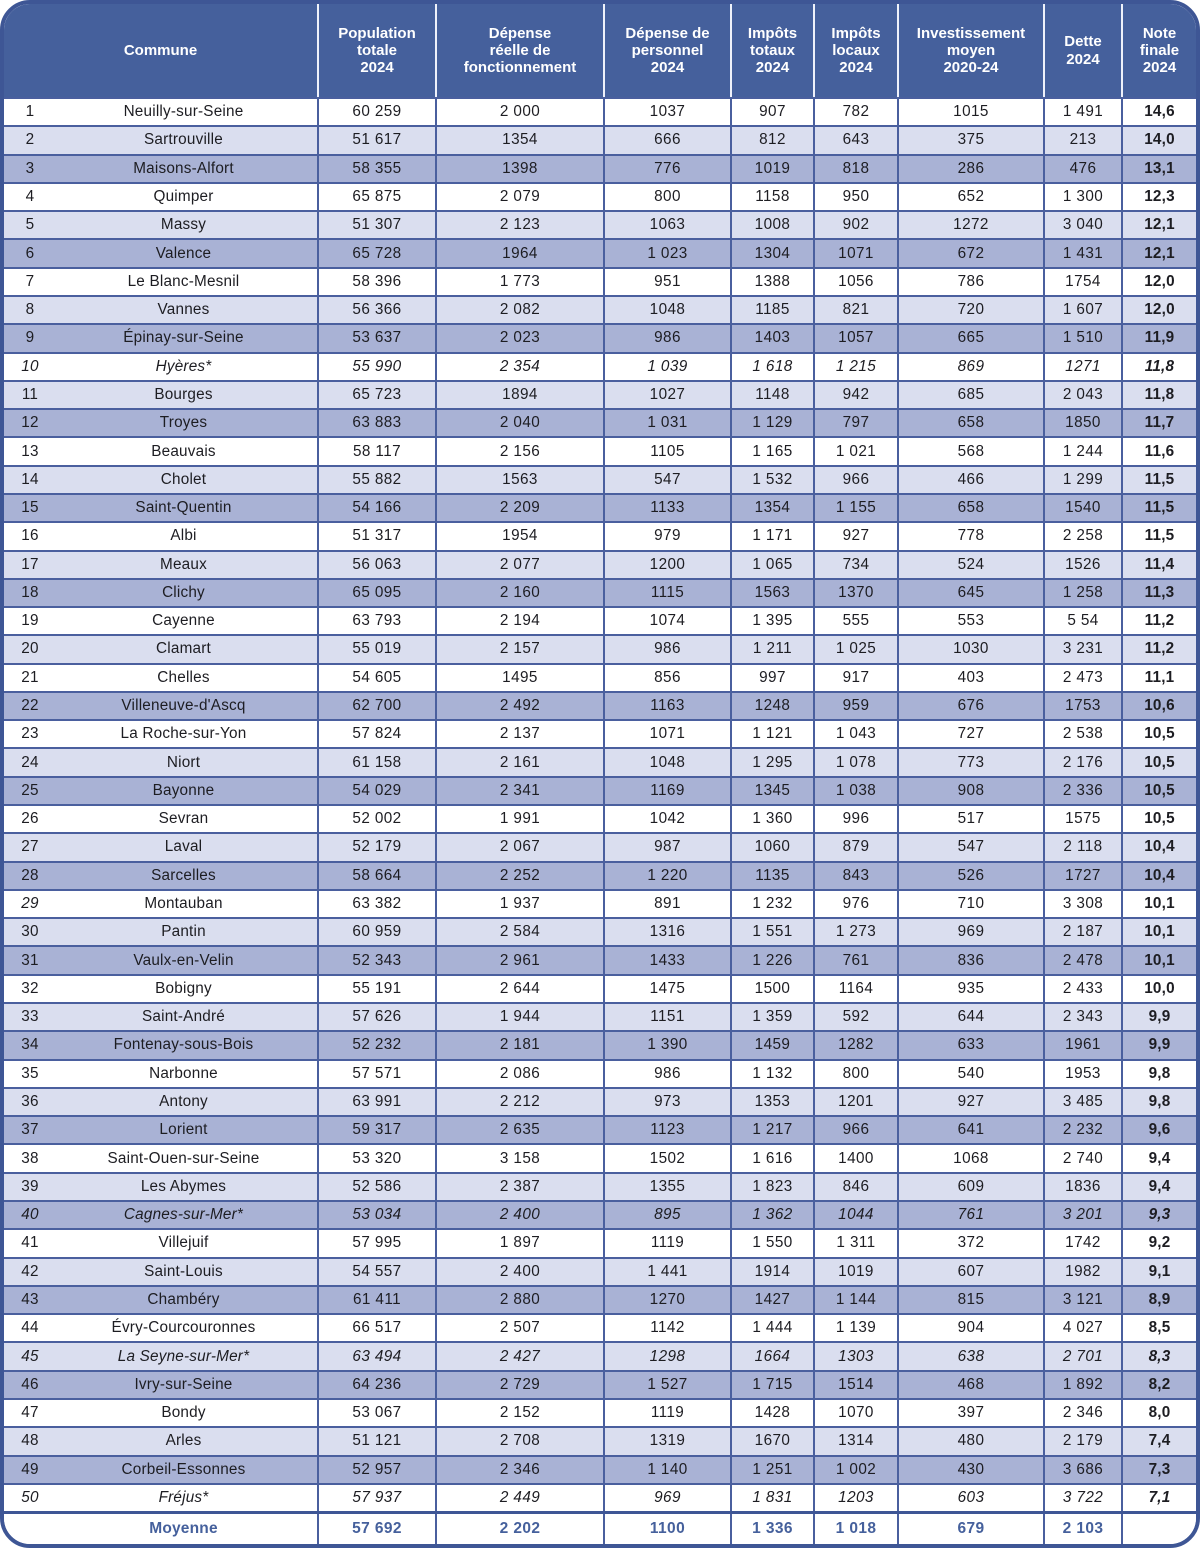  I want to click on commune-name: Sartrouville, so click(183, 140).